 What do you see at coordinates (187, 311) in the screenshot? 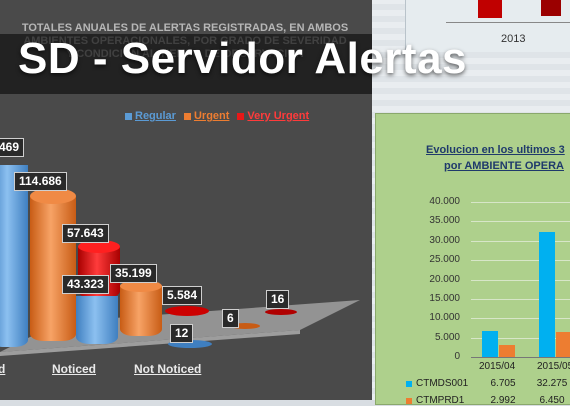
I see `bar-c3-very-urgent` at bounding box center [187, 311].